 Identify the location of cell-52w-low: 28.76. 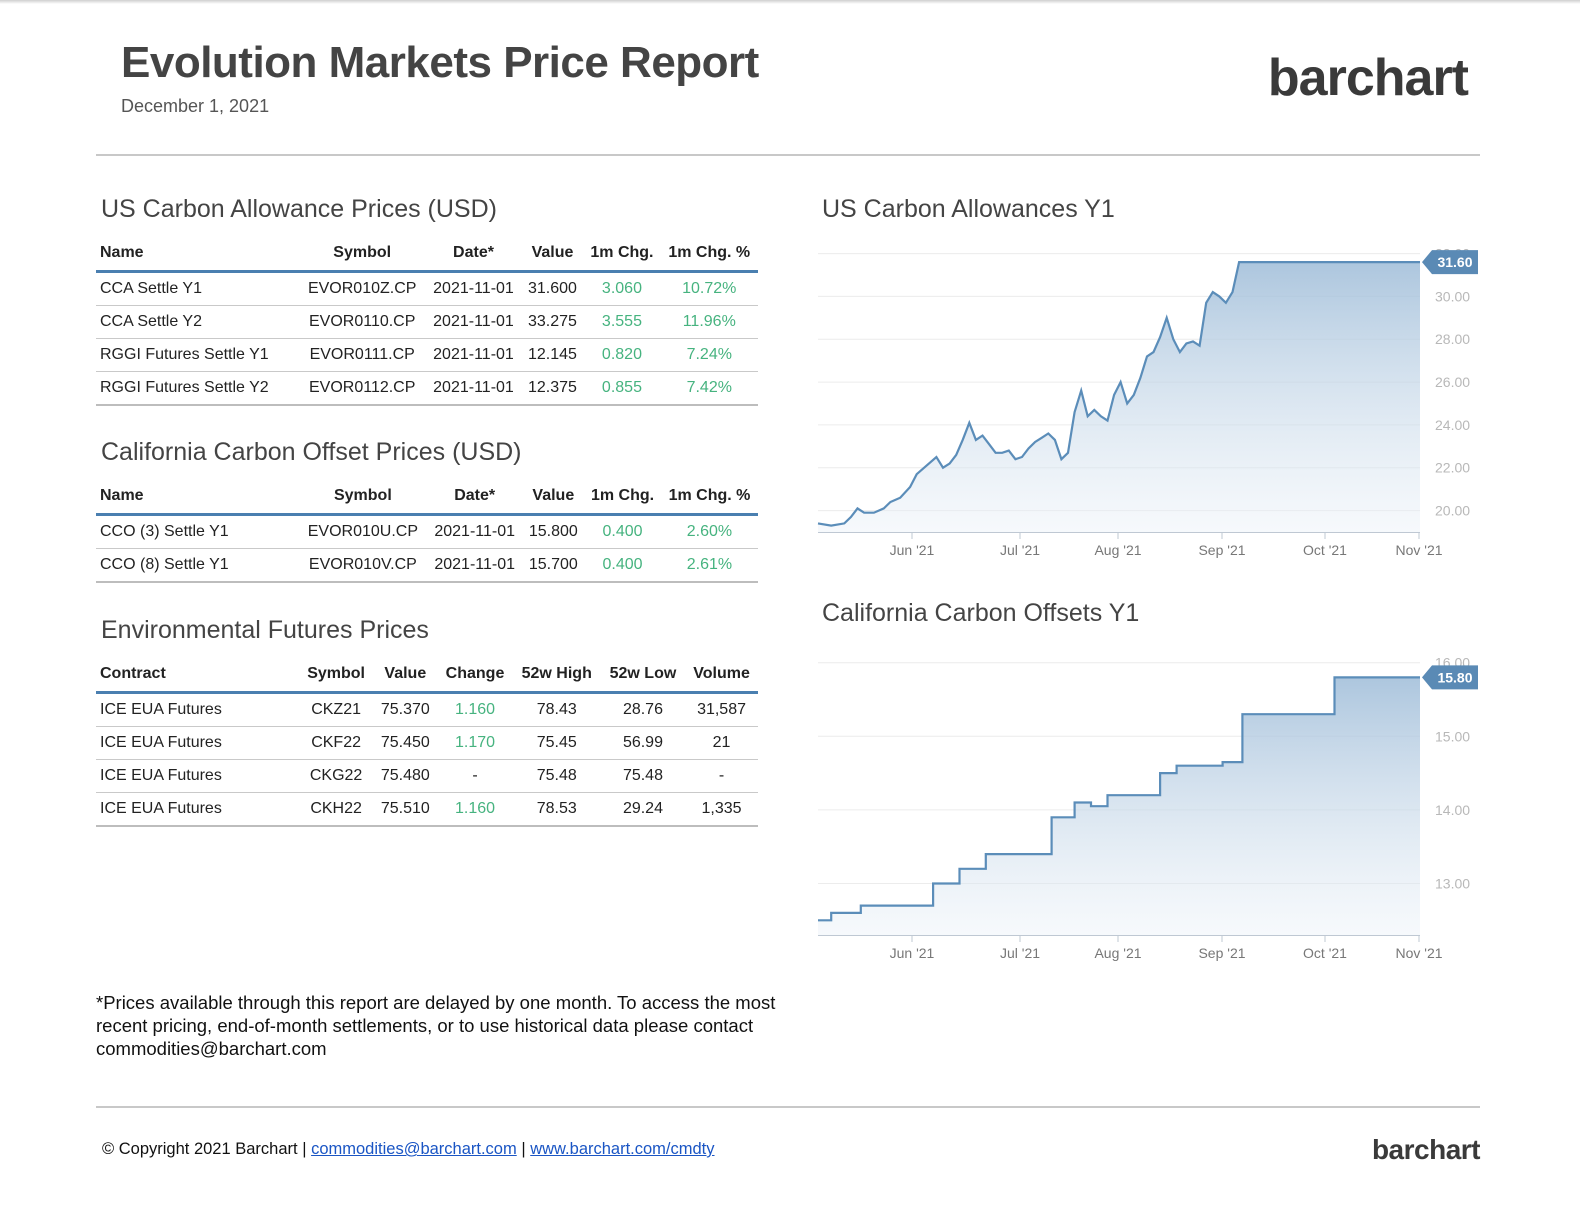
(643, 709).